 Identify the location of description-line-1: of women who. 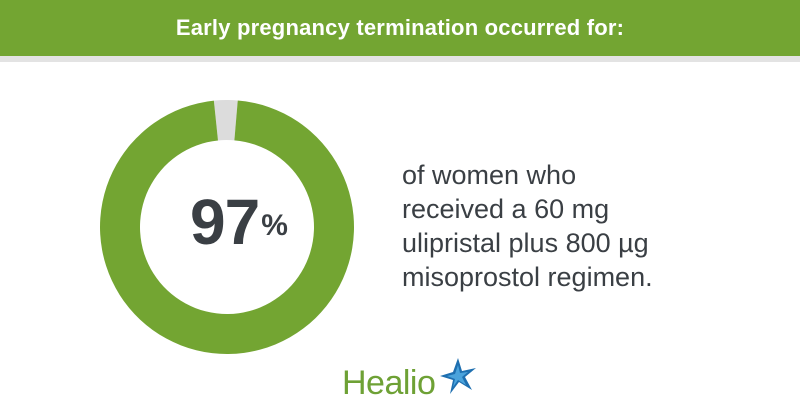
(489, 175).